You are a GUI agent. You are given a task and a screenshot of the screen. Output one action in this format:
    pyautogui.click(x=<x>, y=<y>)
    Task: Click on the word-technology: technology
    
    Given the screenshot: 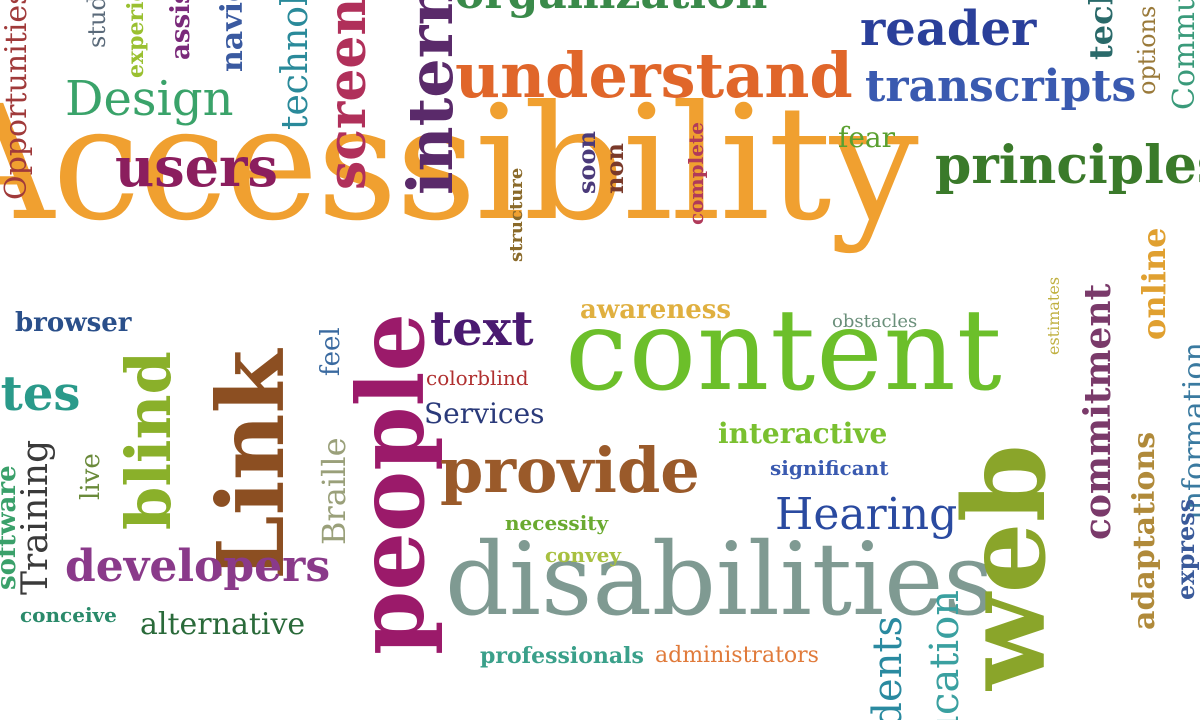 What is the action you would take?
    pyautogui.click(x=295, y=65)
    